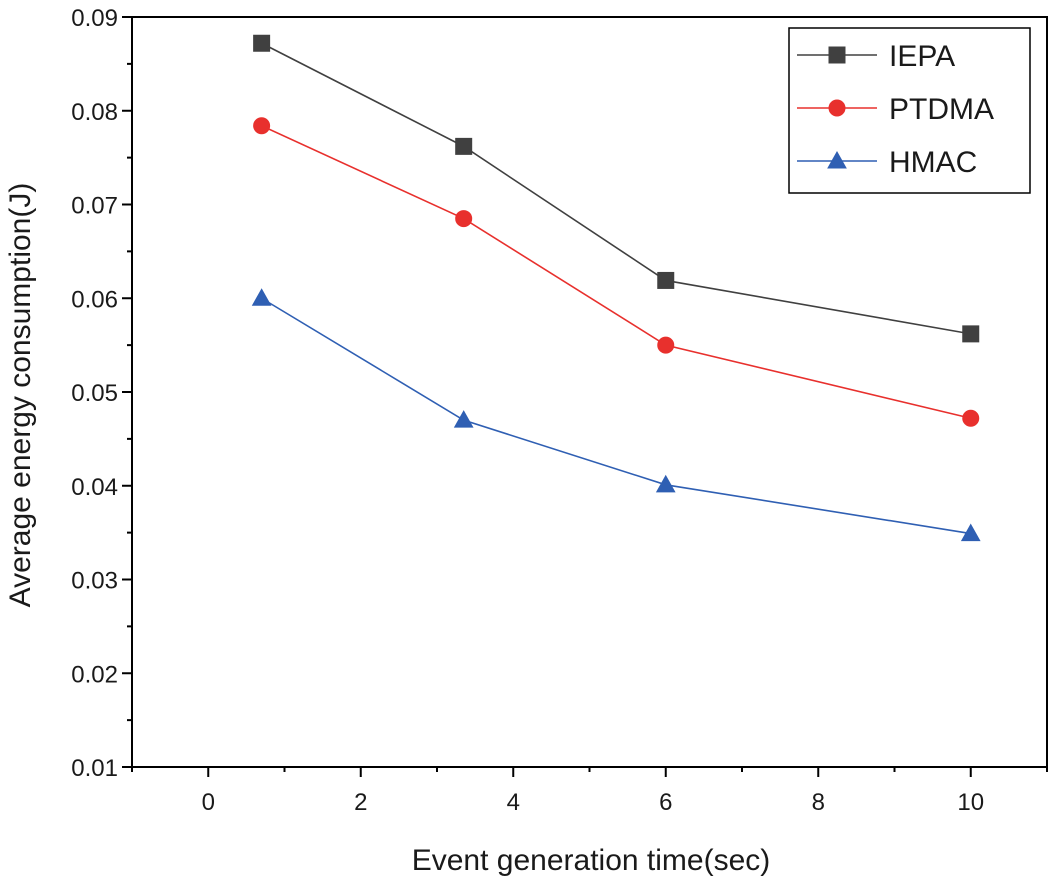  What do you see at coordinates (94, 768) in the screenshot?
I see `y-tick-label: 0.01` at bounding box center [94, 768].